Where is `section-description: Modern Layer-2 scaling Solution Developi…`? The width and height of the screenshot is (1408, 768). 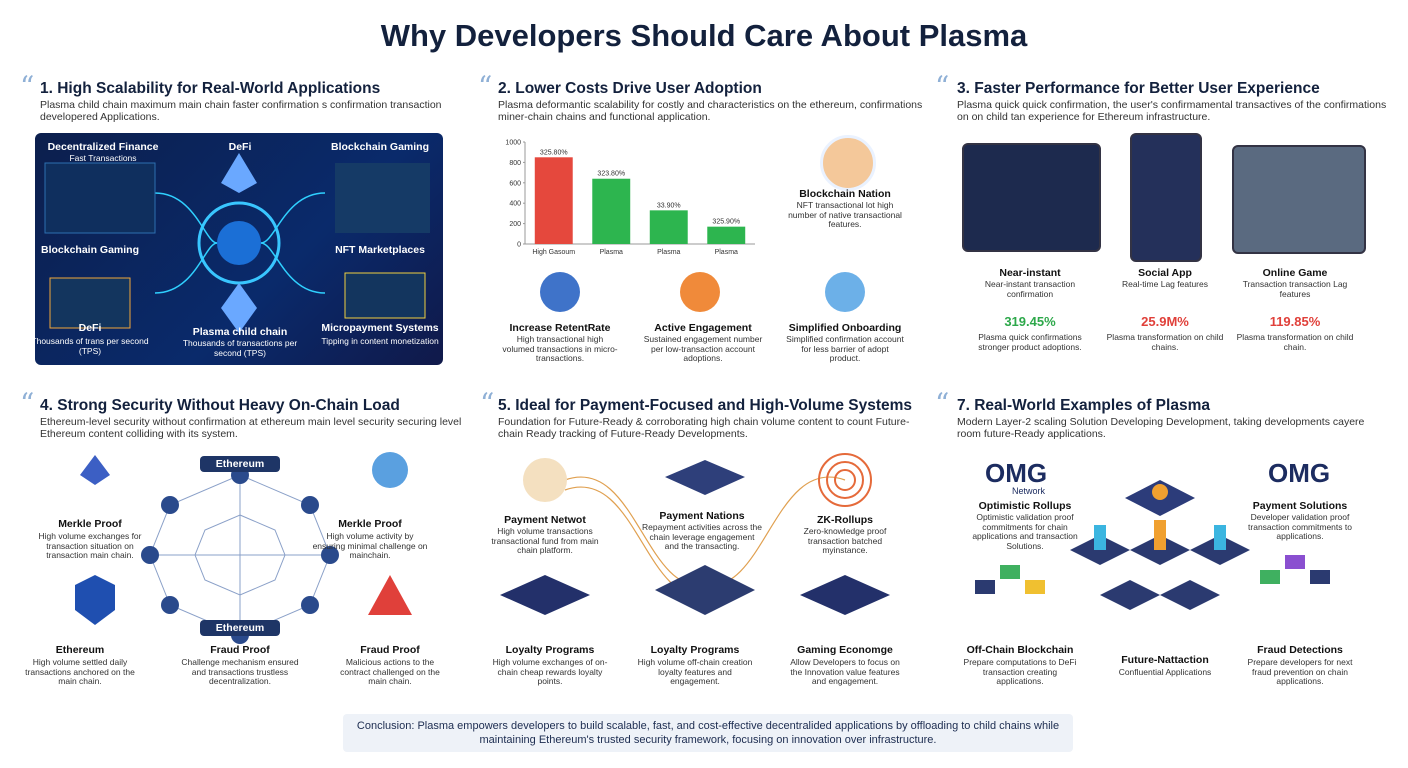 section-description: Modern Layer-2 scaling Solution Developi… is located at coordinates (1161, 428).